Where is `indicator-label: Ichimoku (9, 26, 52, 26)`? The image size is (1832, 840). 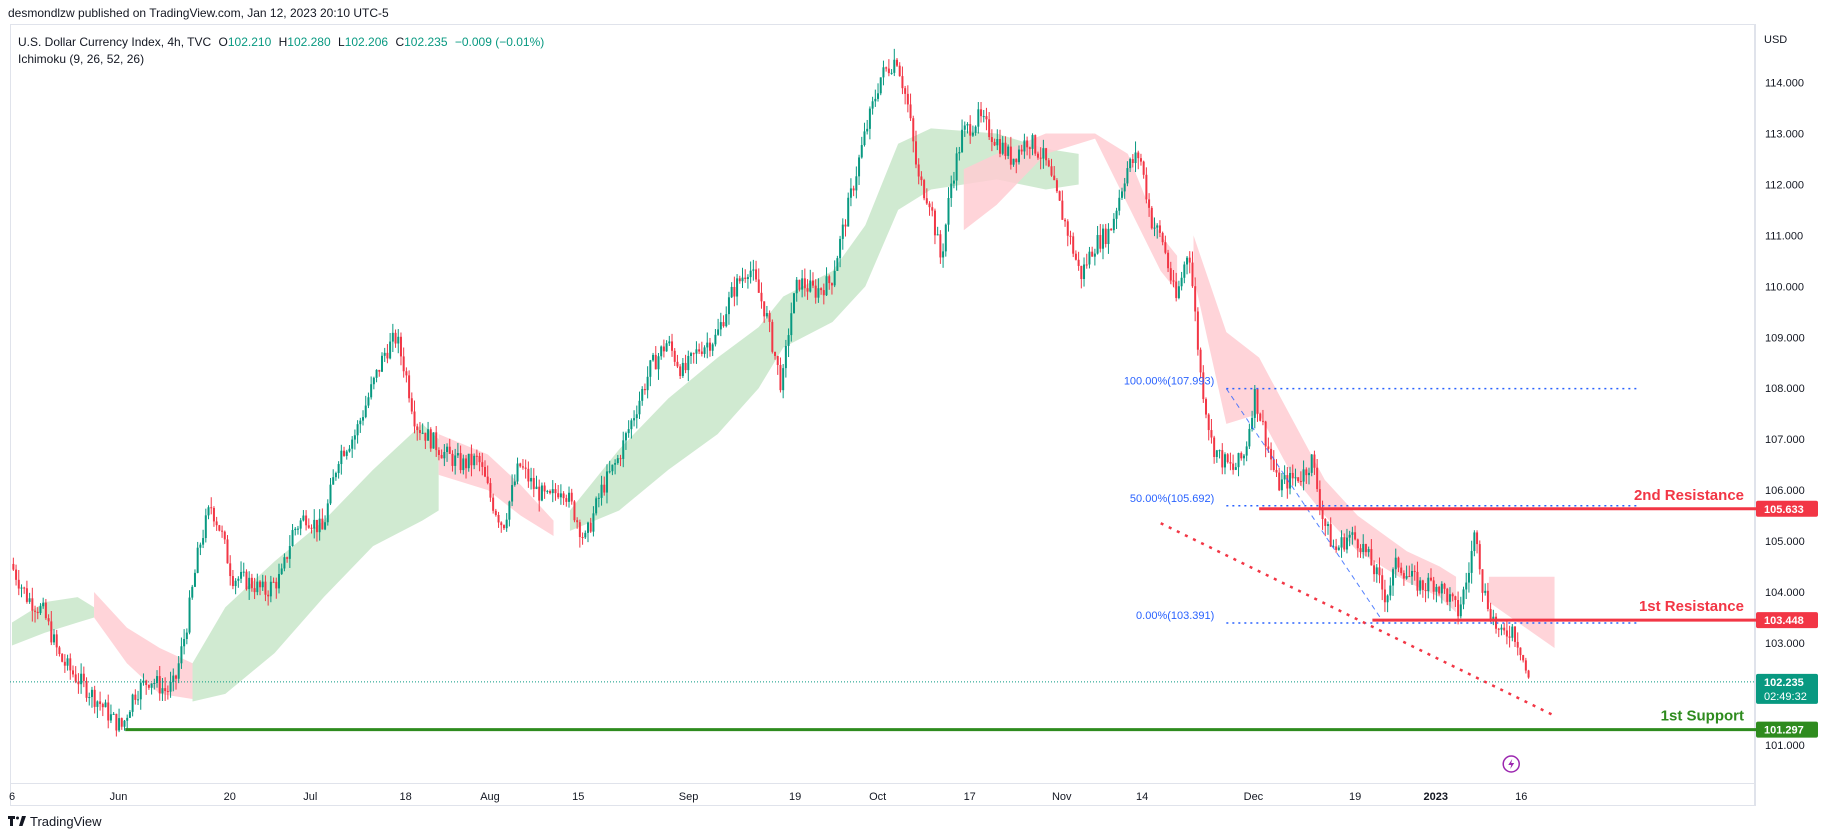 indicator-label: Ichimoku (9, 26, 52, 26) is located at coordinates (81, 59).